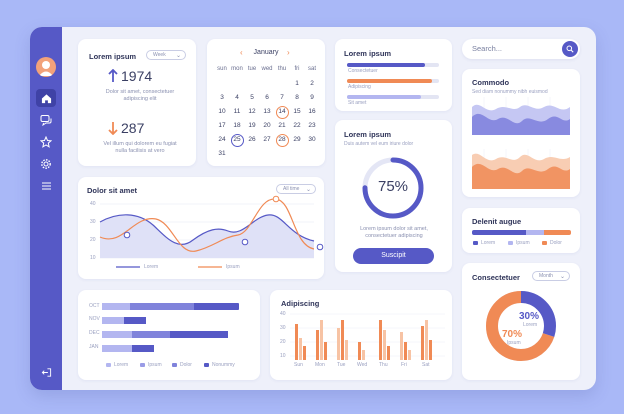  What do you see at coordinates (46, 372) in the screenshot?
I see `logout-icon` at bounding box center [46, 372].